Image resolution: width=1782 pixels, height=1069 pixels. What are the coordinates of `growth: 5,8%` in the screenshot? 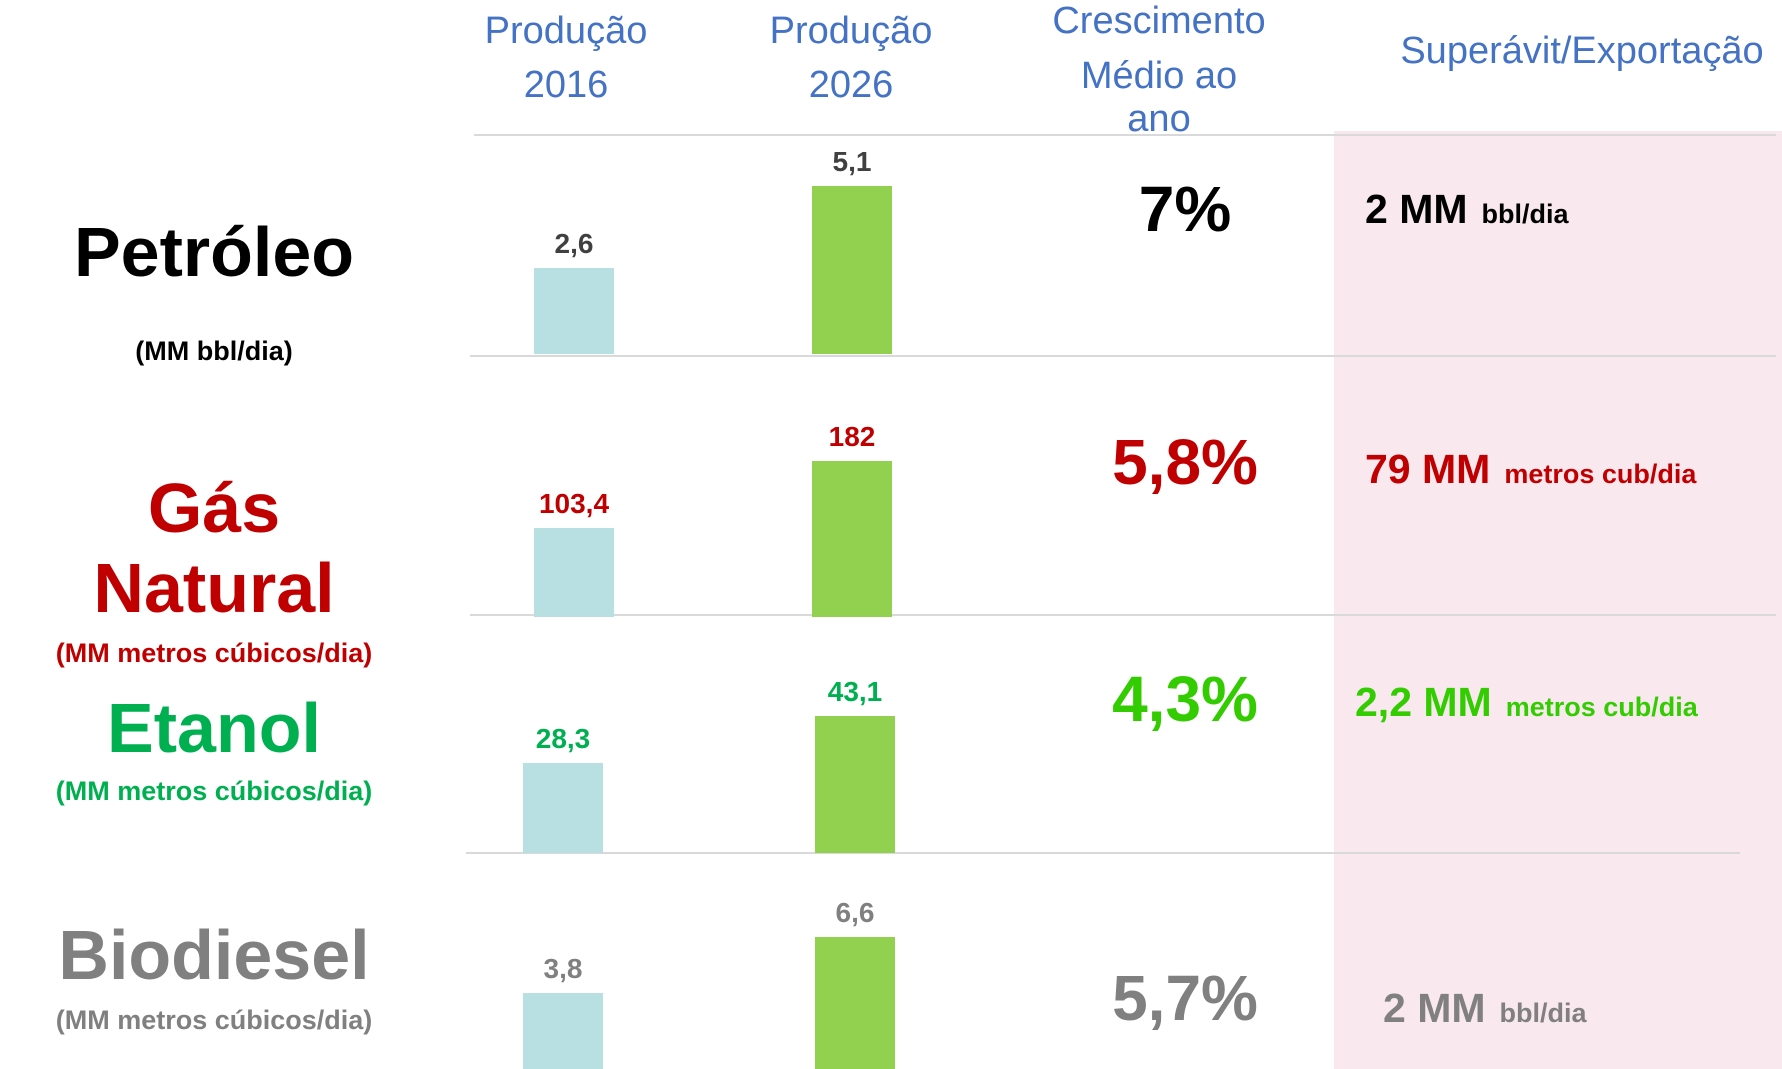 It's located at (1185, 462).